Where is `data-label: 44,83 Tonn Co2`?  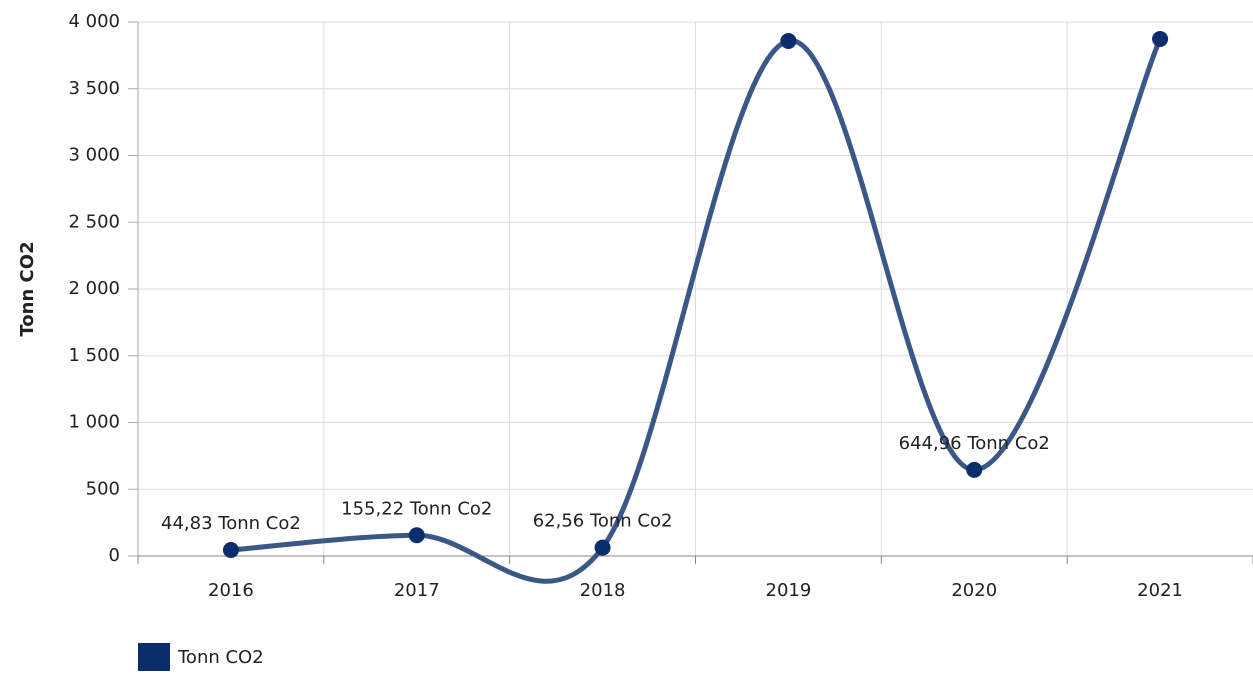
data-label: 44,83 Tonn Co2 is located at coordinates (231, 523).